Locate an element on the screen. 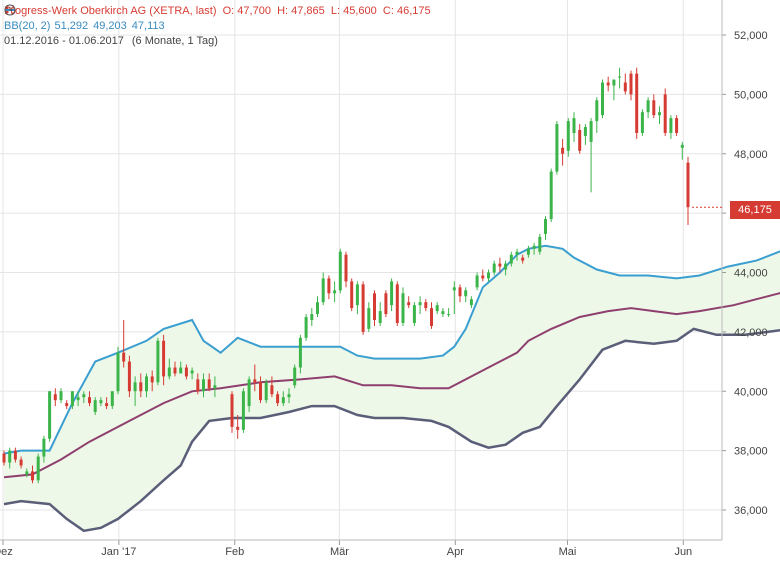  indicator-middle: 49,203 is located at coordinates (110, 26).